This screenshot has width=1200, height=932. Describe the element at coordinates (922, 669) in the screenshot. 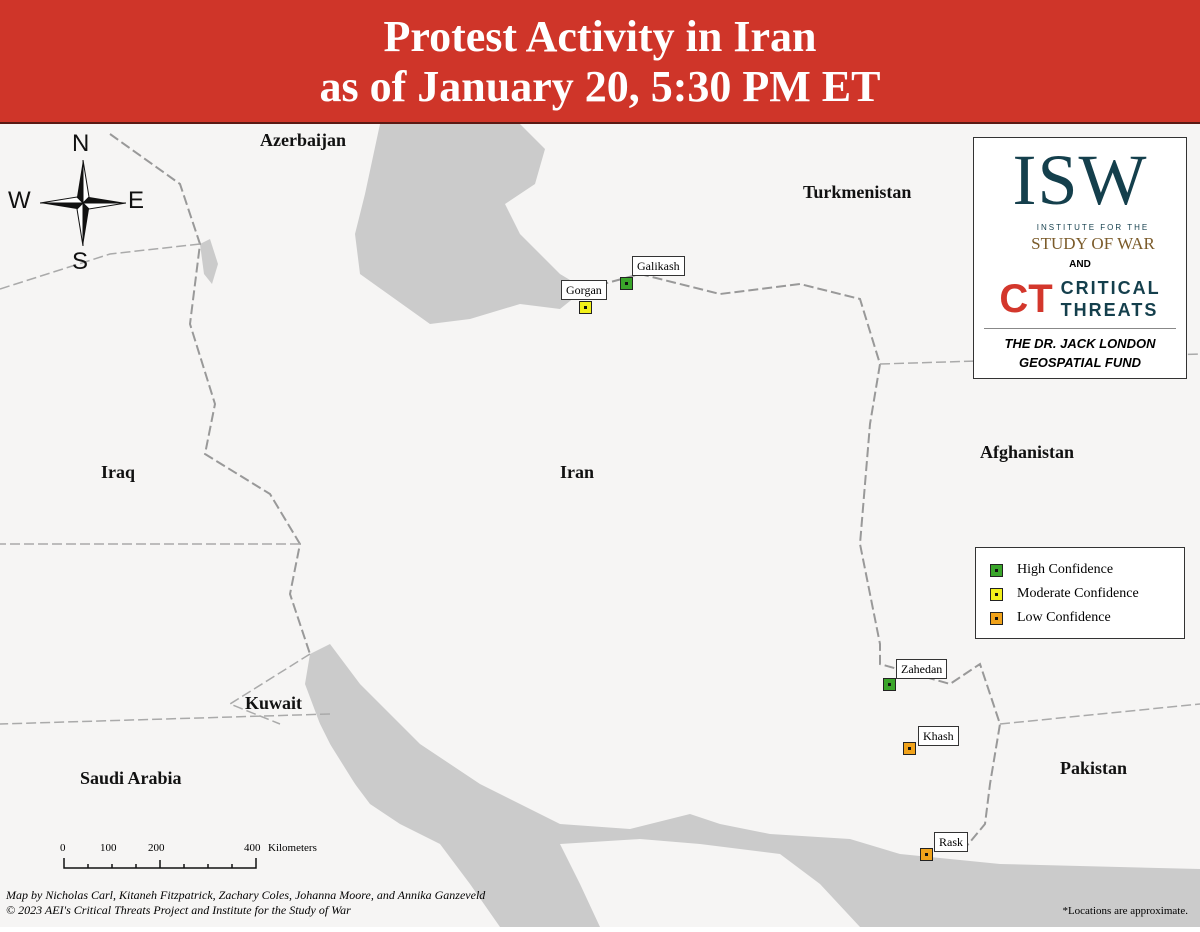

I see `label-zahedan: Zahedan` at that location.